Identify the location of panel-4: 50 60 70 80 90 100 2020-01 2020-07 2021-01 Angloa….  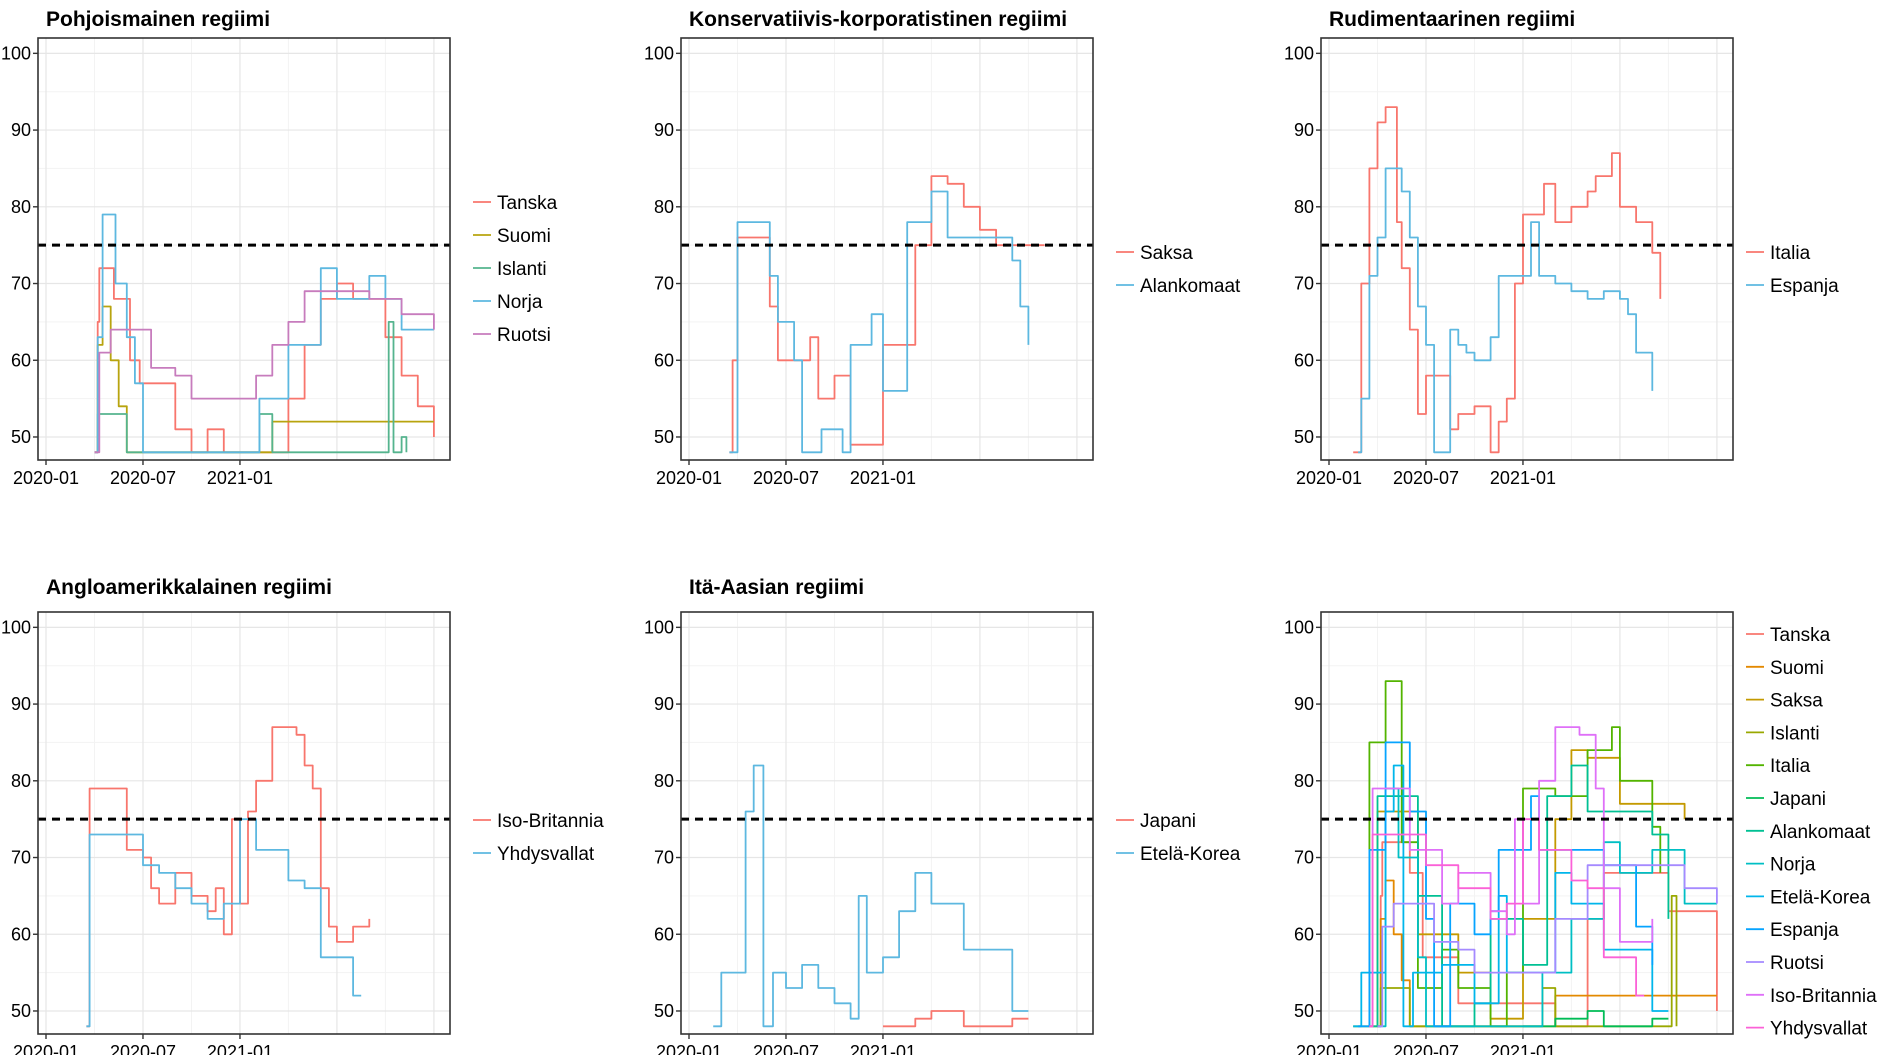
(302, 815).